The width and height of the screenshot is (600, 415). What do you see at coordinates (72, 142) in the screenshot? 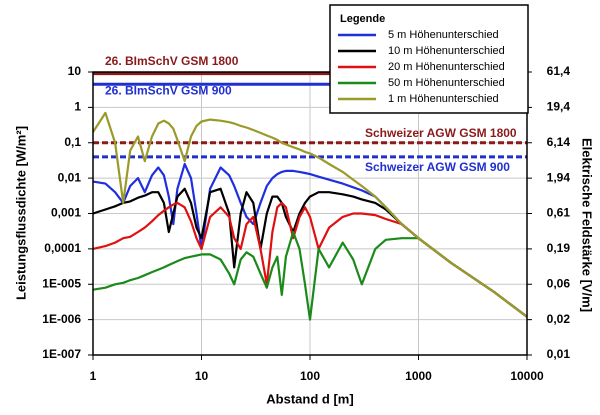
I see `y-tick-label: 0,1` at bounding box center [72, 142].